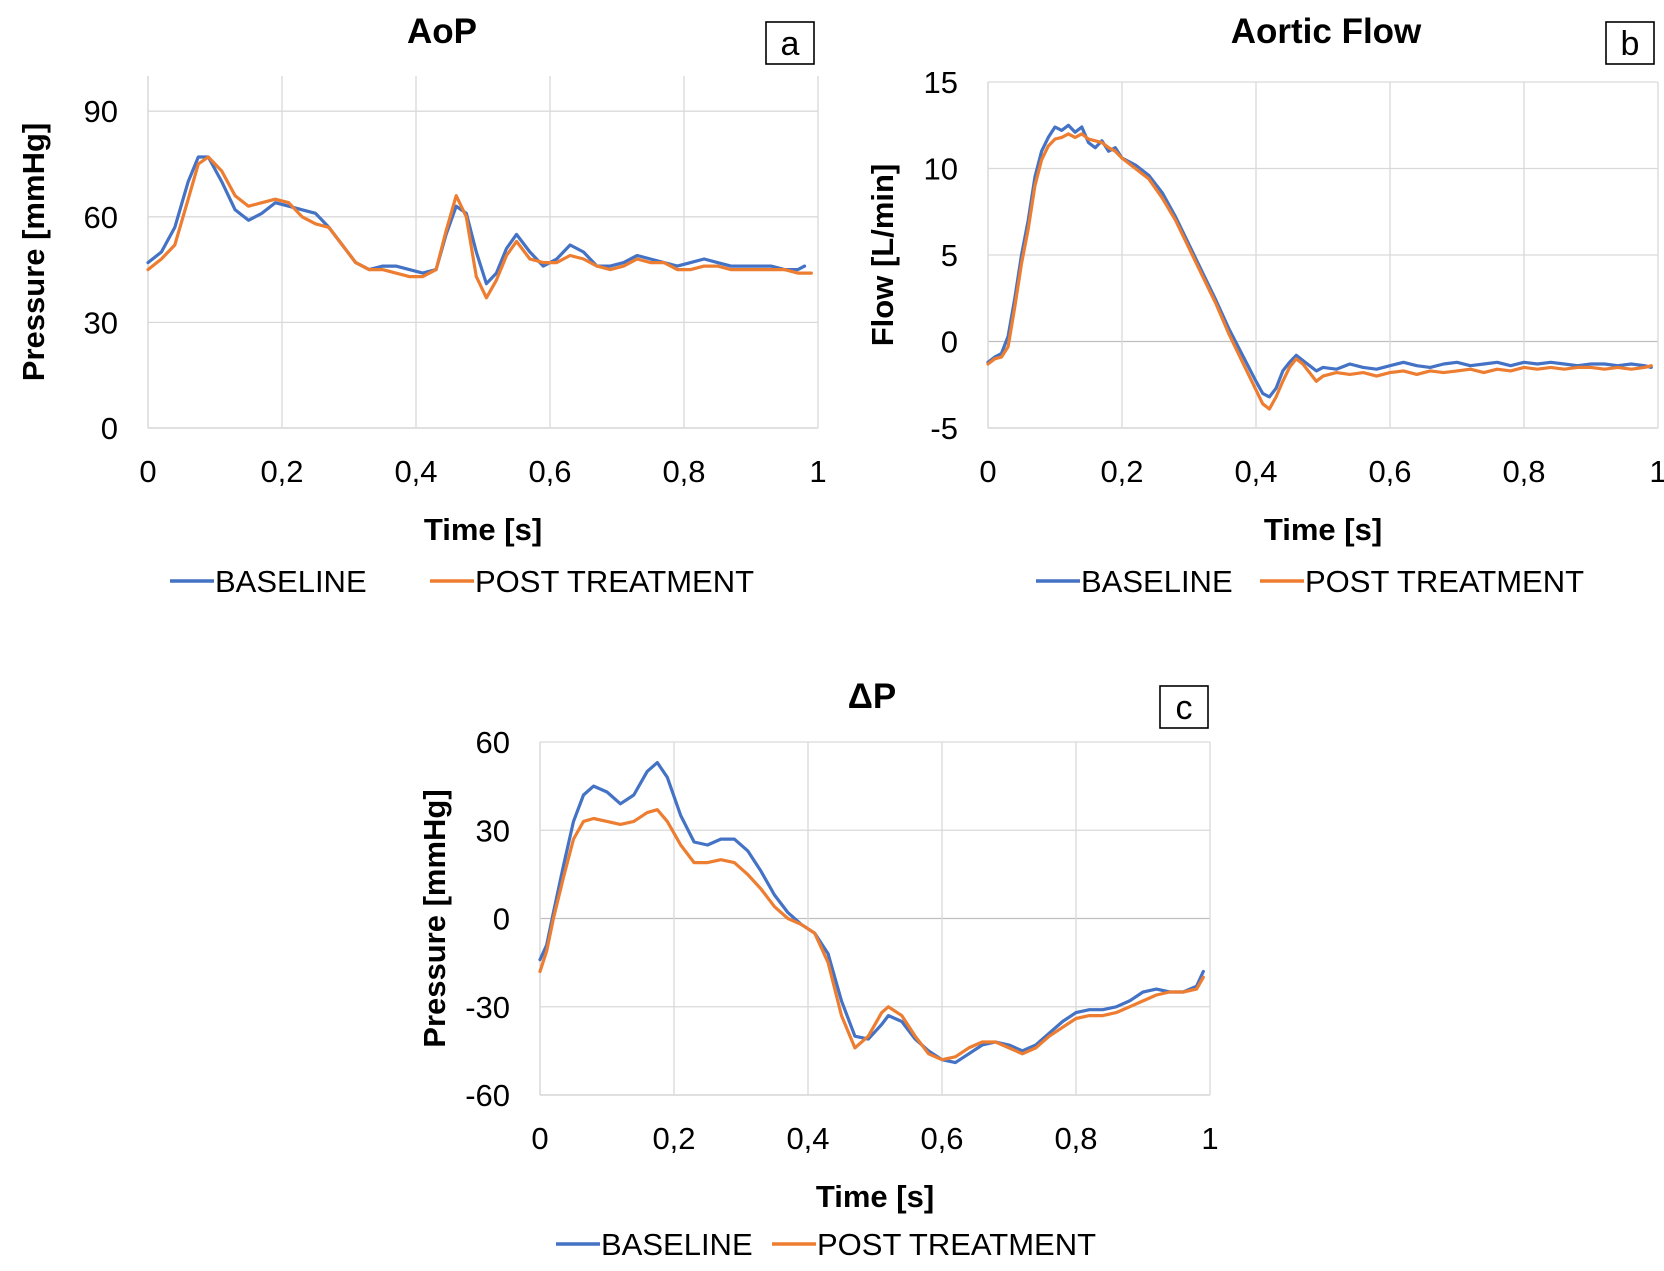 The height and width of the screenshot is (1271, 1664). Describe the element at coordinates (882, 255) in the screenshot. I see `y-axis-label: Flow [L/min]` at that location.